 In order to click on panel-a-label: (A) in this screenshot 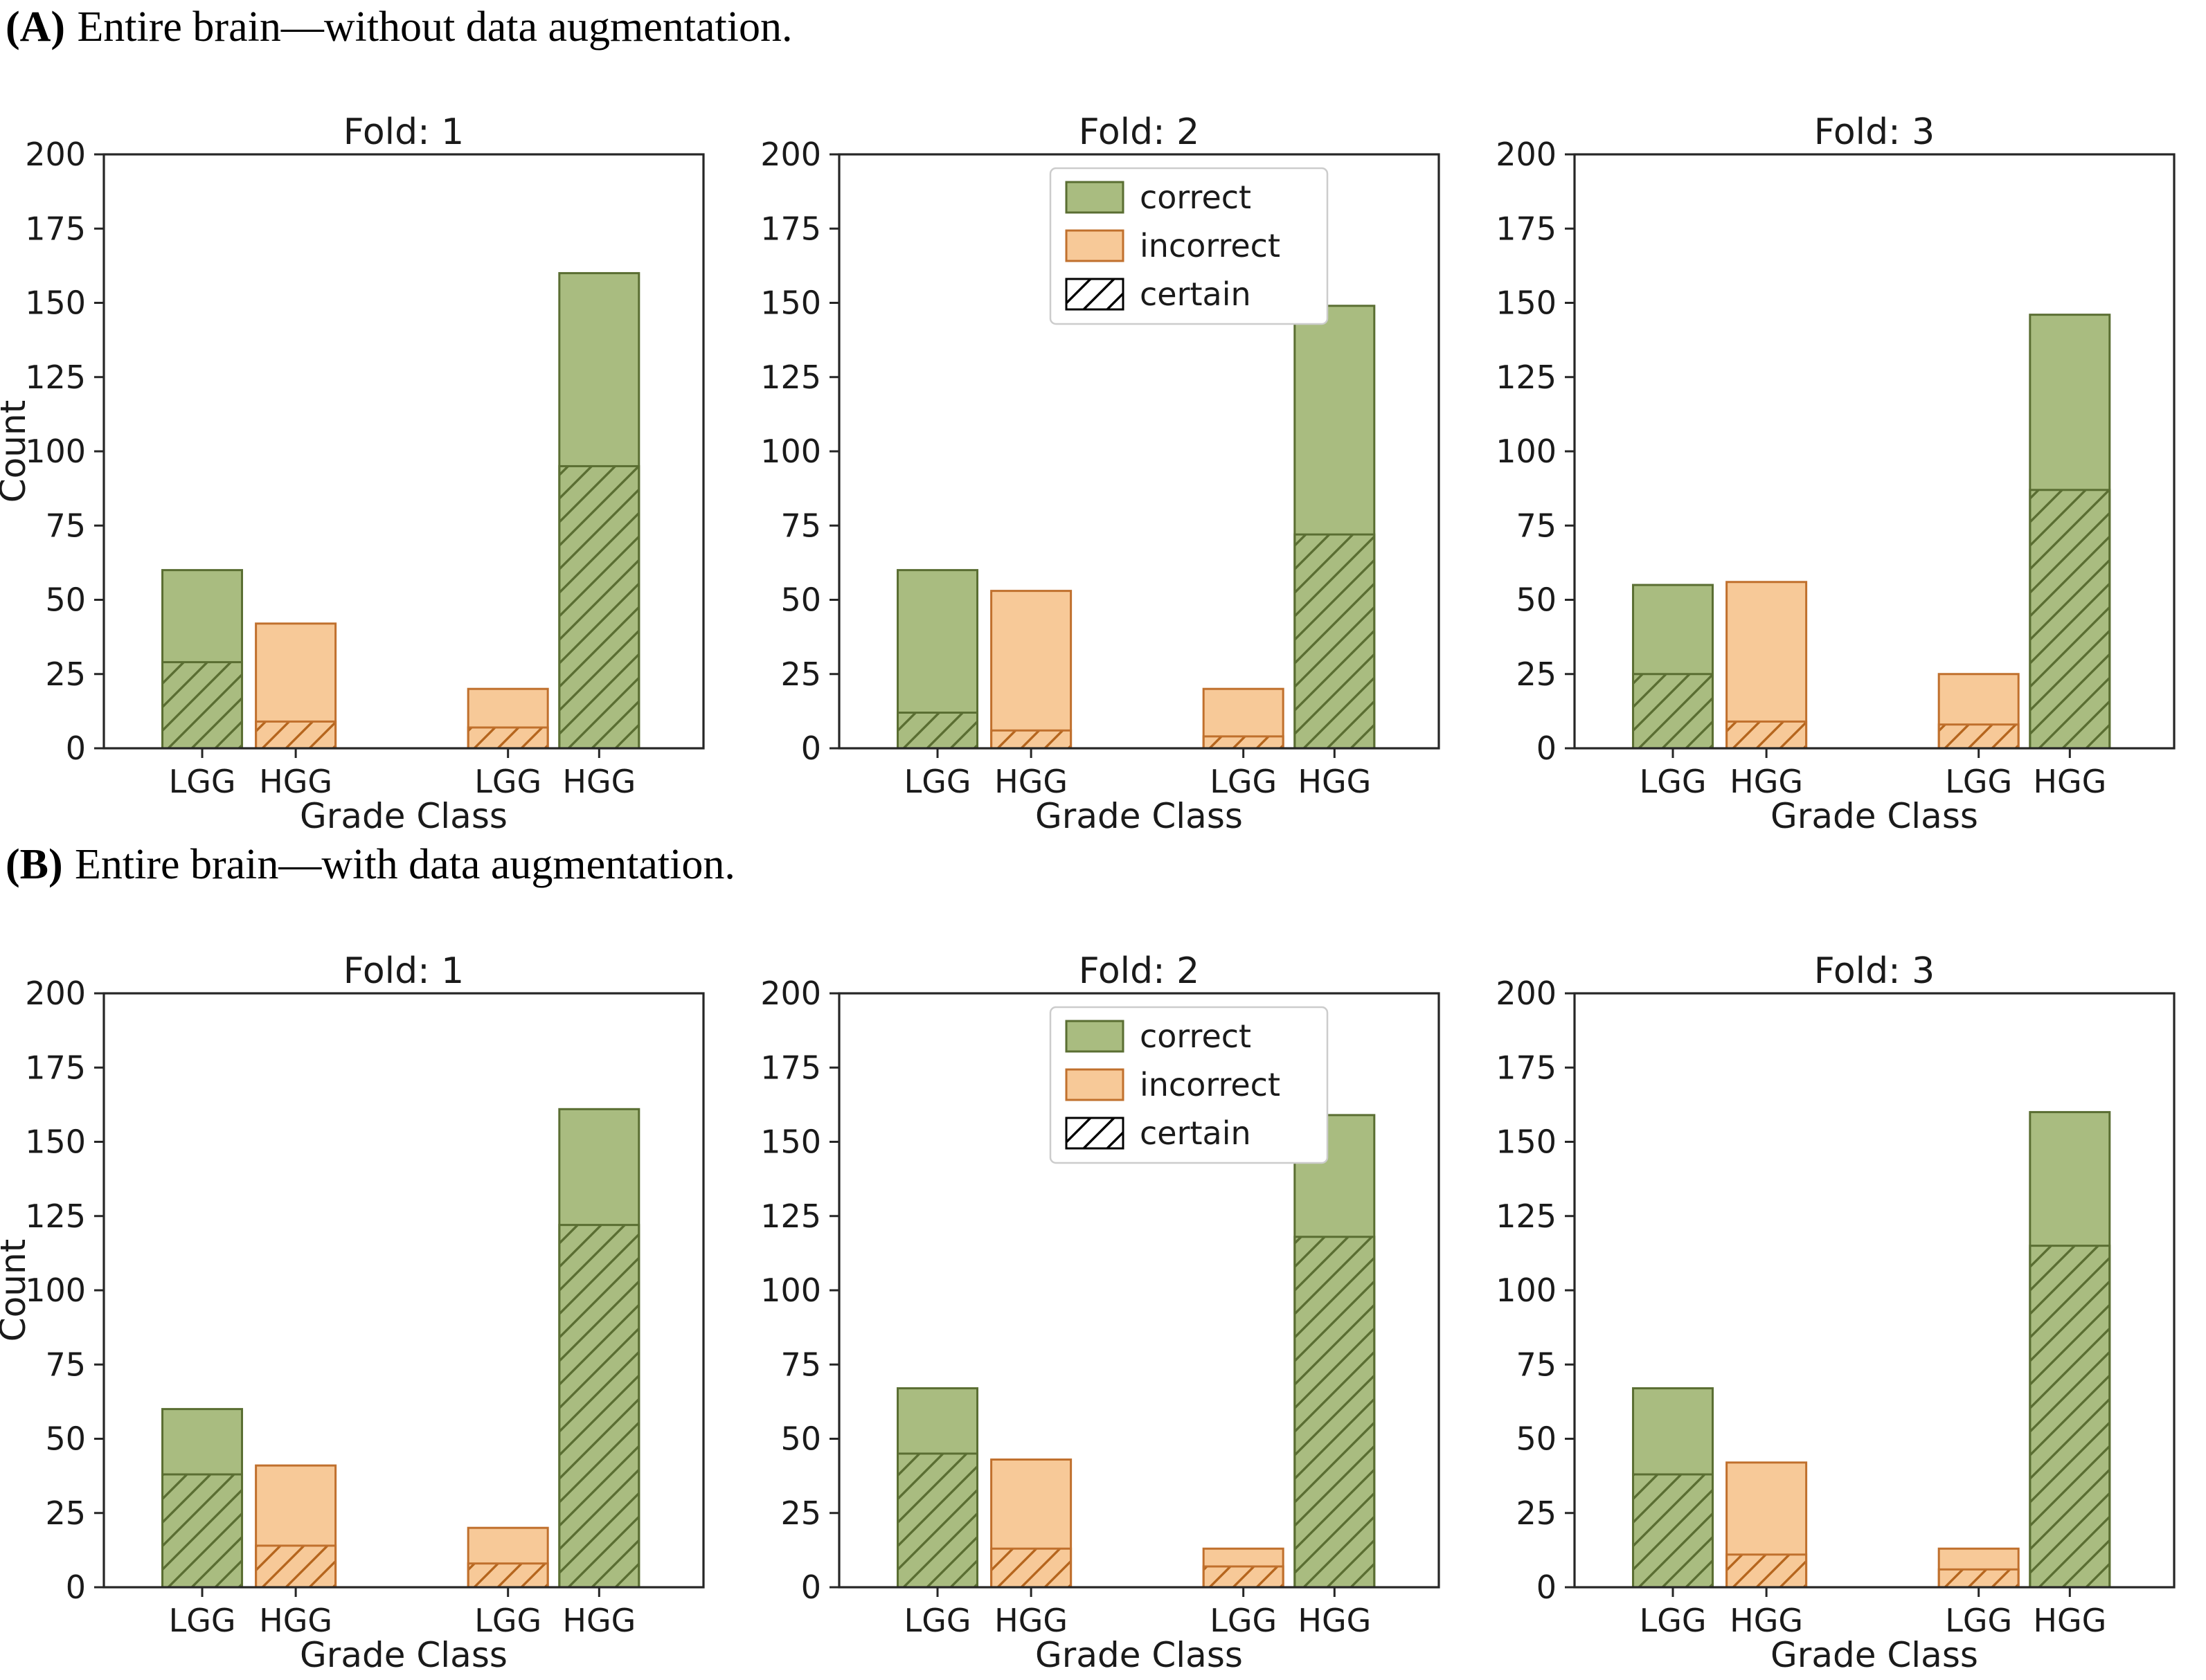, I will do `click(36, 27)`.